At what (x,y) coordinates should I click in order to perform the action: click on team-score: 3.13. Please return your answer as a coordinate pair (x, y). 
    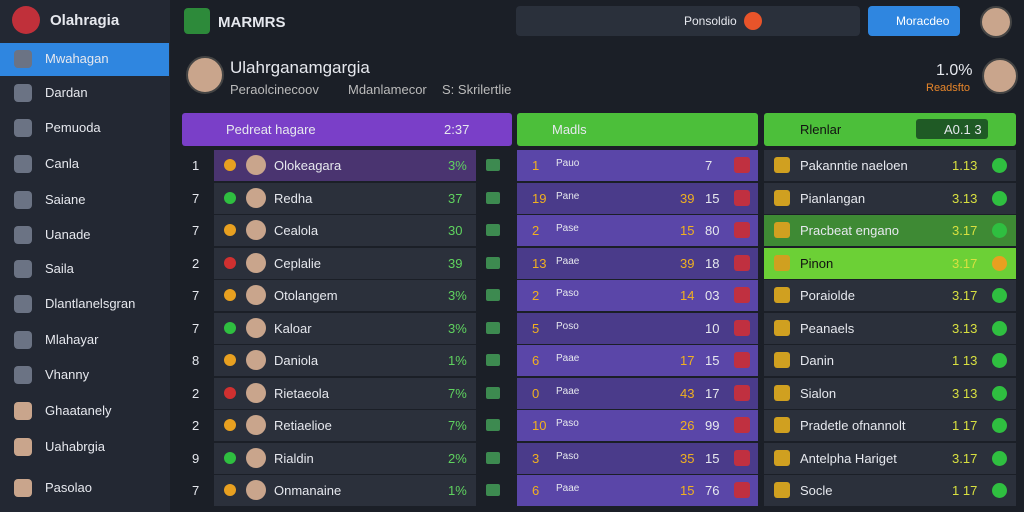
    Looking at the image, I should click on (965, 198).